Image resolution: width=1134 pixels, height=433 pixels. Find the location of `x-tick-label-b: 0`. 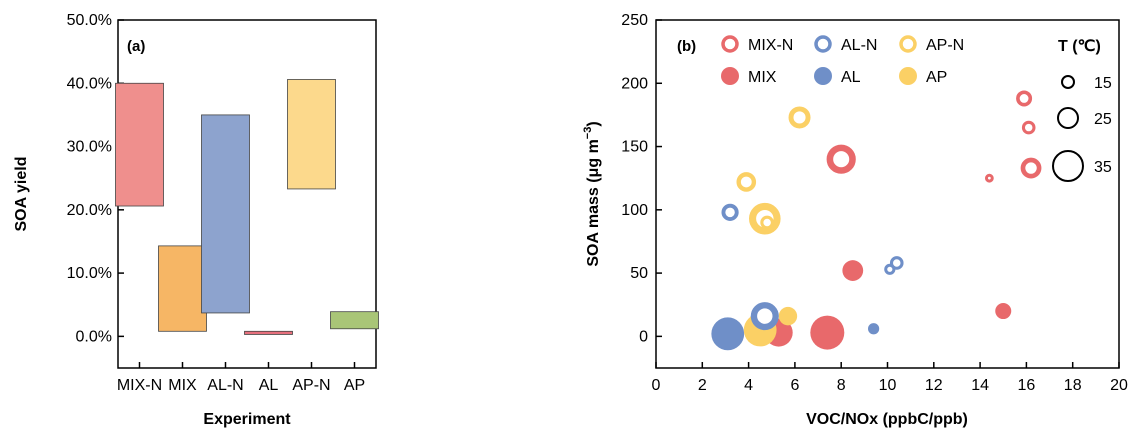

x-tick-label-b: 0 is located at coordinates (656, 385).